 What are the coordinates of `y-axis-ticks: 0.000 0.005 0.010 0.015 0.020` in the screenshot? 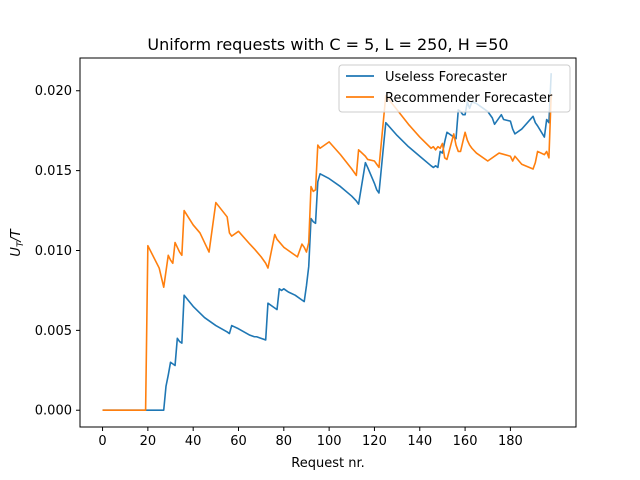 It's located at (57, 251).